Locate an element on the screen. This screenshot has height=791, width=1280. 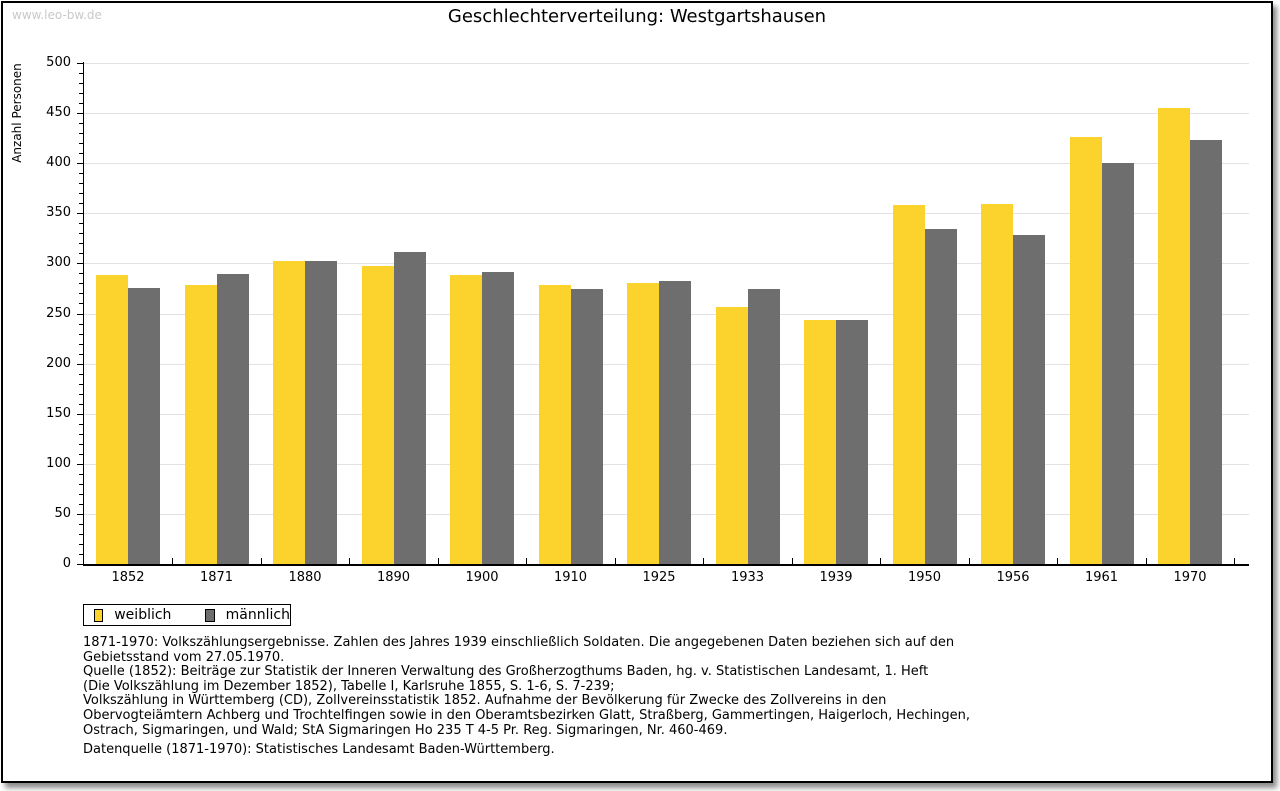
x-tick-label: 1890 is located at coordinates (393, 577).